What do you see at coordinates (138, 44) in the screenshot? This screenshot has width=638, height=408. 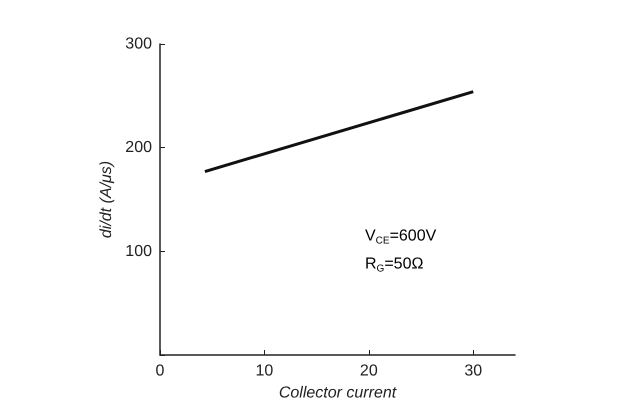 I see `y-tick-label: 300` at bounding box center [138, 44].